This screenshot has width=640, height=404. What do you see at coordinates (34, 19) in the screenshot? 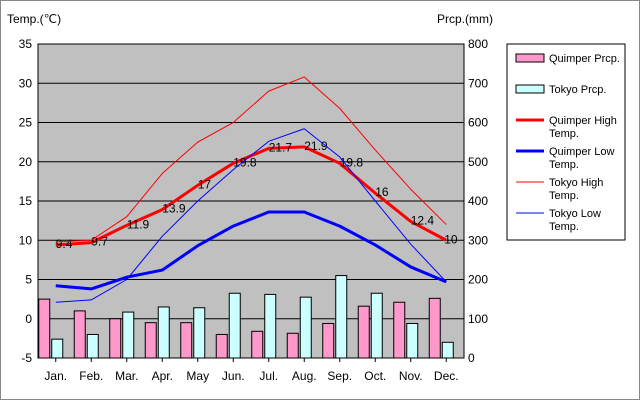
I see `left-axis-title: Temp.(℃)` at bounding box center [34, 19].